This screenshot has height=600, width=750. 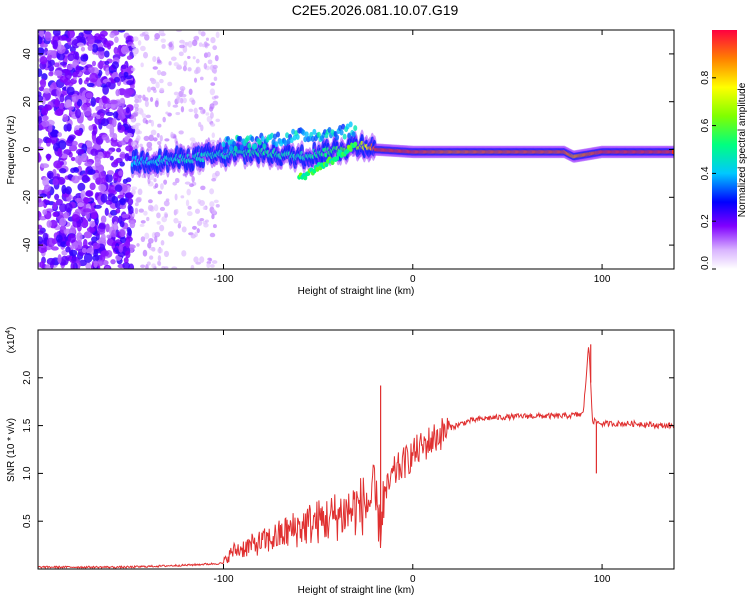 I want to click on y-tick-label: 40, so click(x=27, y=54).